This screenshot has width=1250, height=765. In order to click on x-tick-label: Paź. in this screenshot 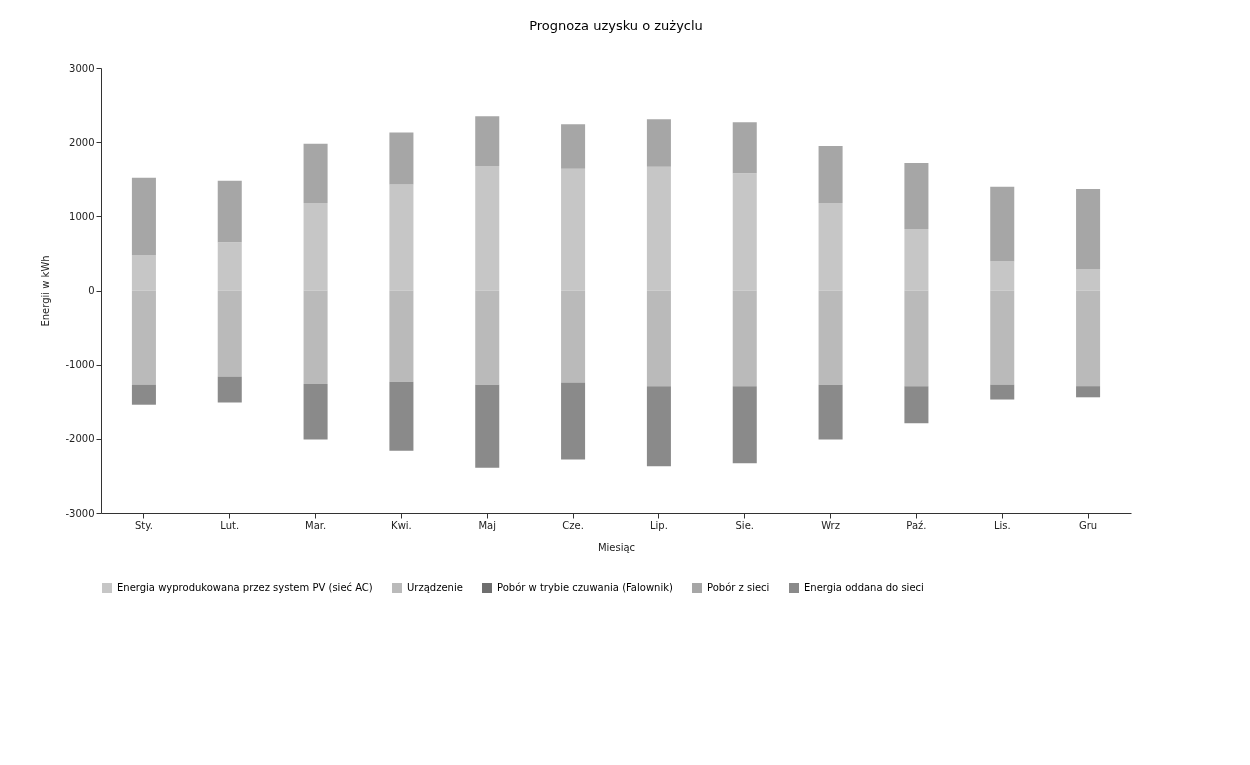, I will do `click(916, 525)`.